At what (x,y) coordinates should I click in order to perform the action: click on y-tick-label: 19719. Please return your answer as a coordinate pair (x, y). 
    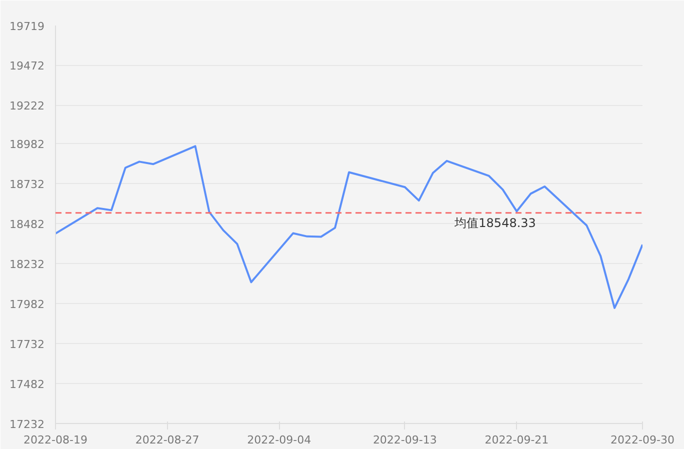
    Looking at the image, I should click on (27, 26).